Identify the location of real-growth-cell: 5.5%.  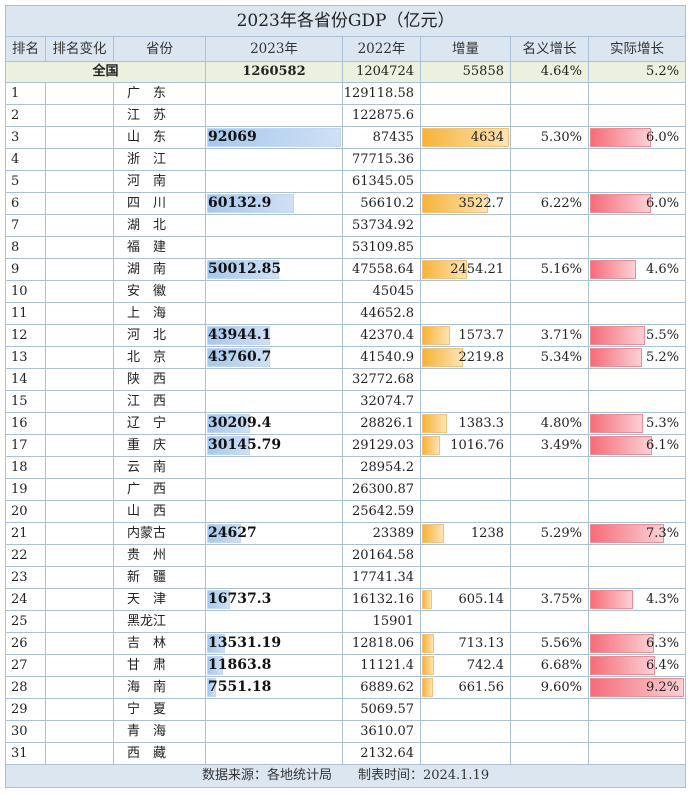
(637, 335).